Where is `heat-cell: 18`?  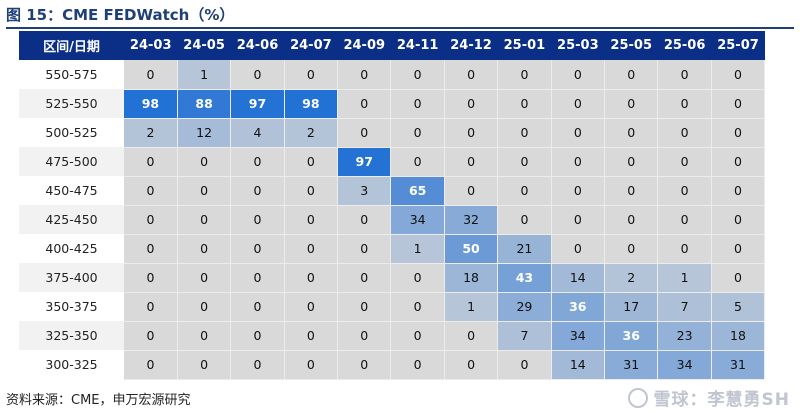 heat-cell: 18 is located at coordinates (738, 336).